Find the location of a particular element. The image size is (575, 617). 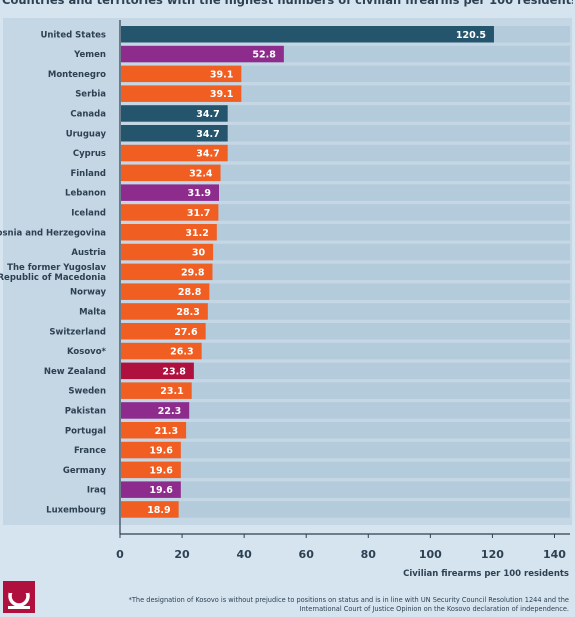

data-label: 31.7 is located at coordinates (198, 213).